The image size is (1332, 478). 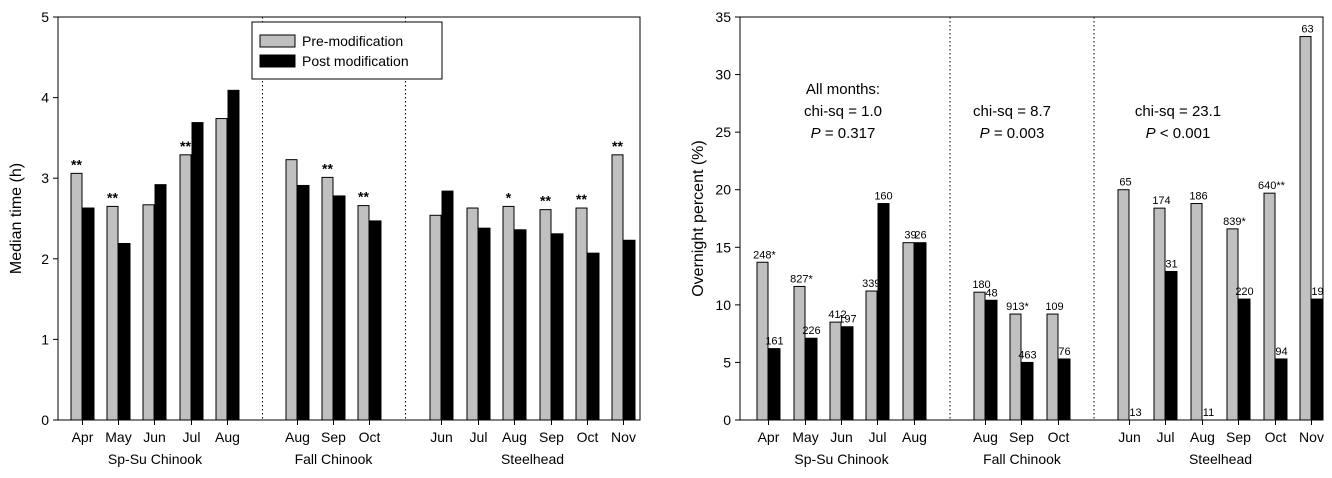 I want to click on legend-box, so click(x=347, y=50).